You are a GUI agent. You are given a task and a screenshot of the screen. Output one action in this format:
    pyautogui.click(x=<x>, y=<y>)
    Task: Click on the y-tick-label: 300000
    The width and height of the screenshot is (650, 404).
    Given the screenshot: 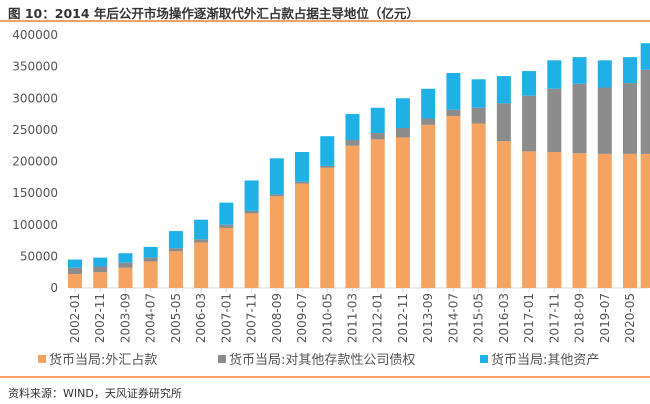 What is the action you would take?
    pyautogui.click(x=35, y=98)
    